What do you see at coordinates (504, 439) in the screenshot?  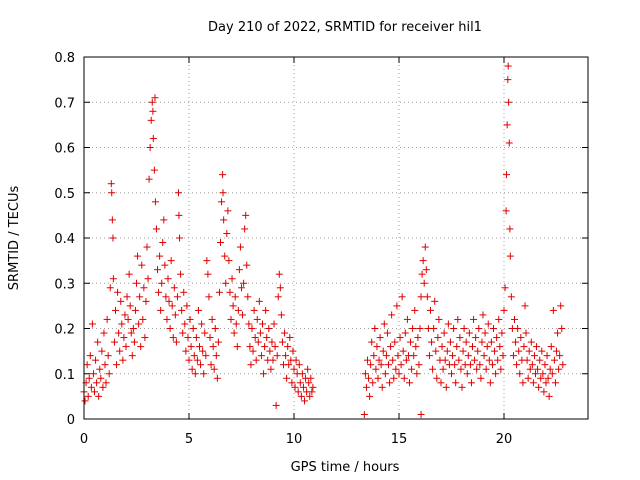 I see `x-tick-label: 20` at bounding box center [504, 439].